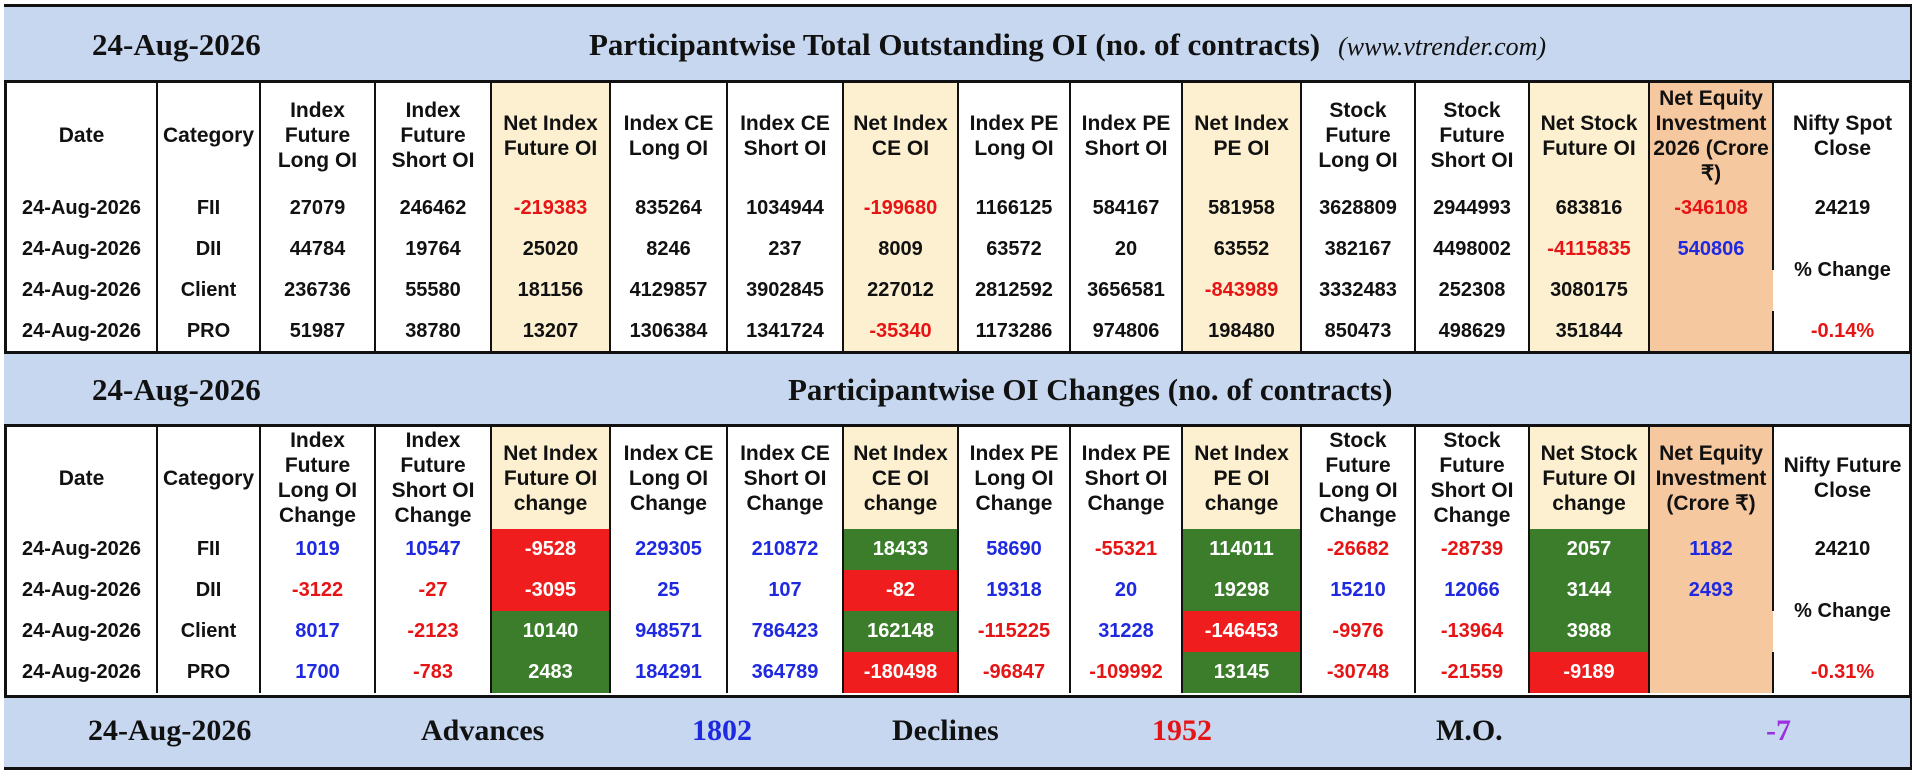 The height and width of the screenshot is (777, 1920). I want to click on table-cell: 850473, so click(1358, 331).